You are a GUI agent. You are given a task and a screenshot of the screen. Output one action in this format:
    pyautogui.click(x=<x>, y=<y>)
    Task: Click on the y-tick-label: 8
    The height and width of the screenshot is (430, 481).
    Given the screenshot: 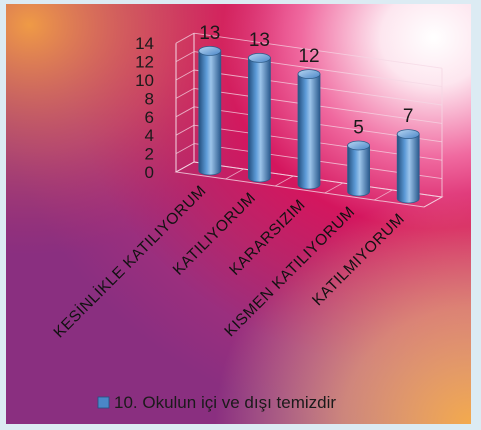 What is the action you would take?
    pyautogui.click(x=149, y=98)
    